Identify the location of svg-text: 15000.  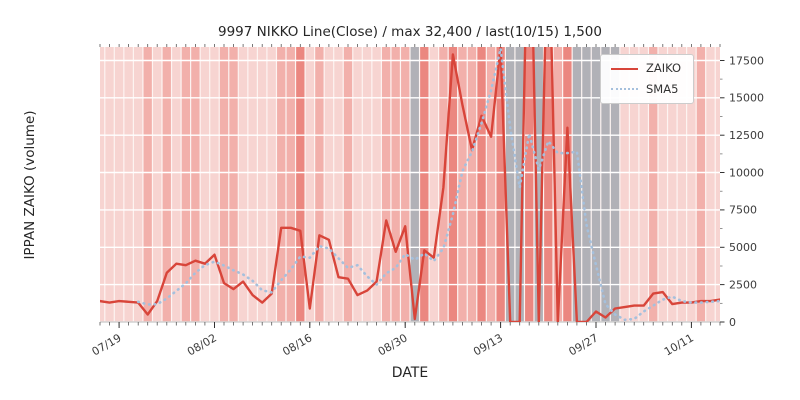
(746, 98).